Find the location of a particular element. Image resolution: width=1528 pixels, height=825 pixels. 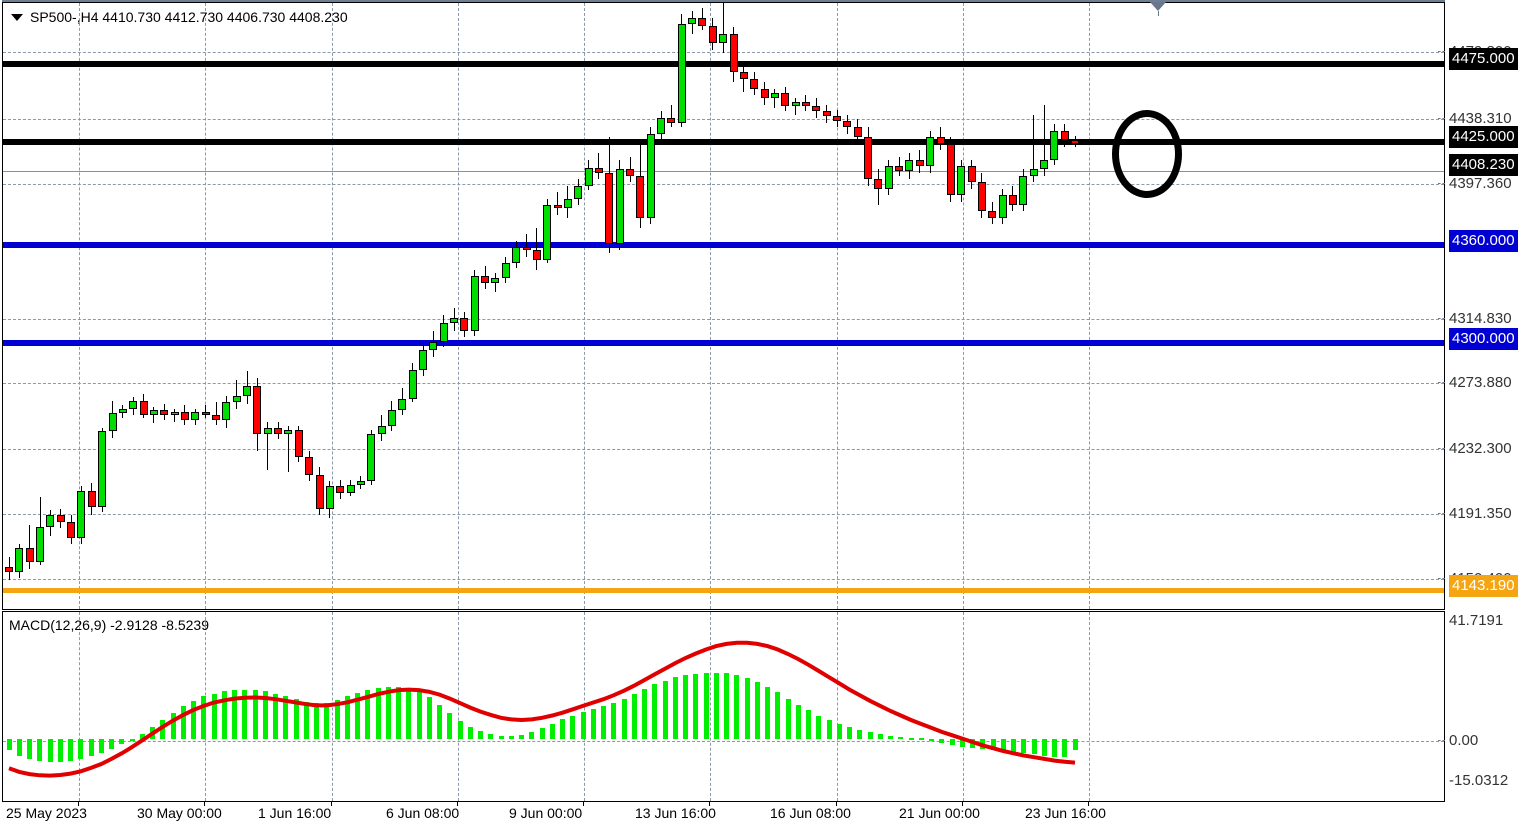

macd-time-gridline is located at coordinates (710, 706).